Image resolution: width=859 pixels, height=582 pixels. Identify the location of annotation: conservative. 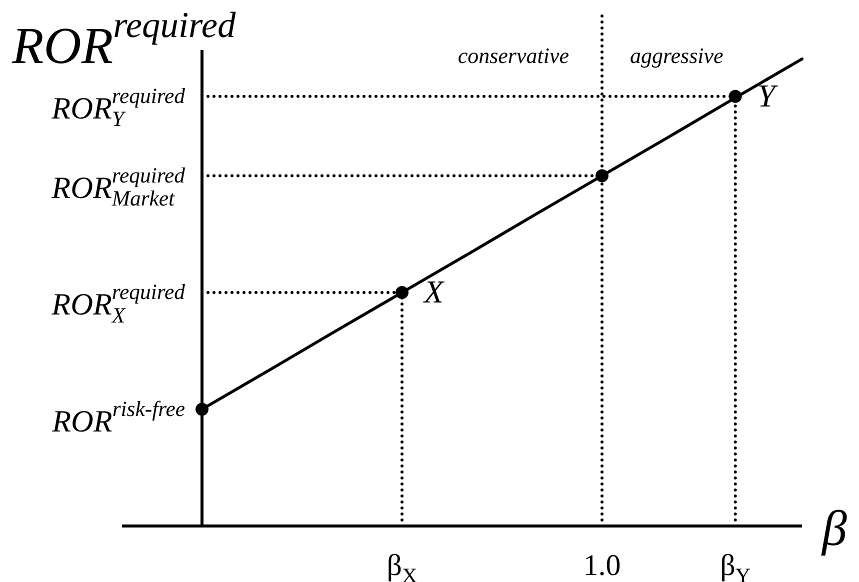
(514, 55).